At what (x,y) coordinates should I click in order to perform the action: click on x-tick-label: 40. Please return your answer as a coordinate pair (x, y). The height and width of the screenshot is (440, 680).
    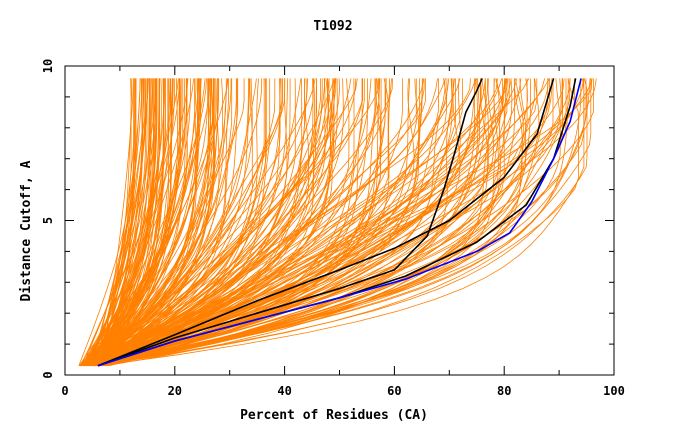
    Looking at the image, I should click on (284, 391).